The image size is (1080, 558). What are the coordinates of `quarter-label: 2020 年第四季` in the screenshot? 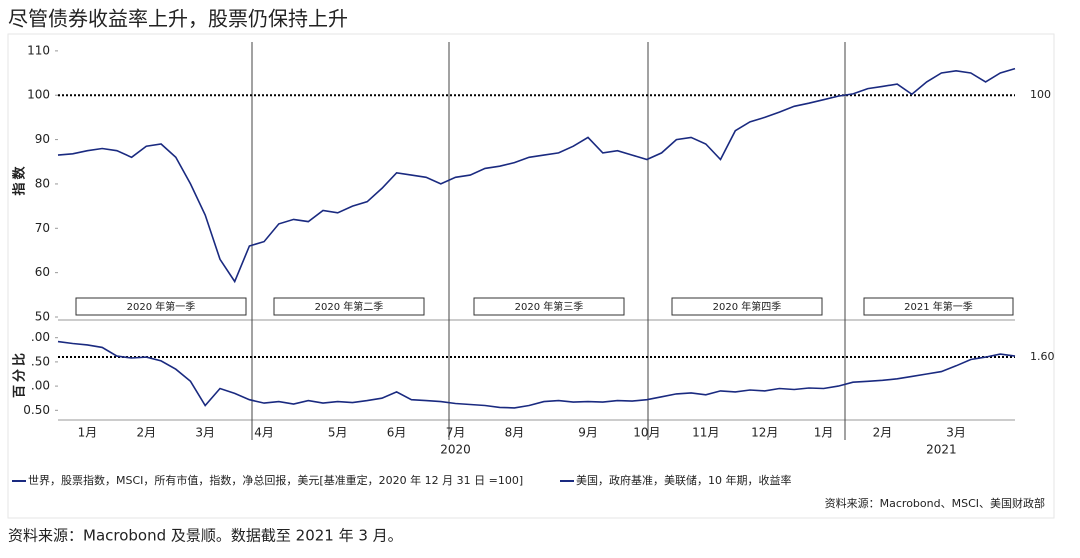 It's located at (747, 306).